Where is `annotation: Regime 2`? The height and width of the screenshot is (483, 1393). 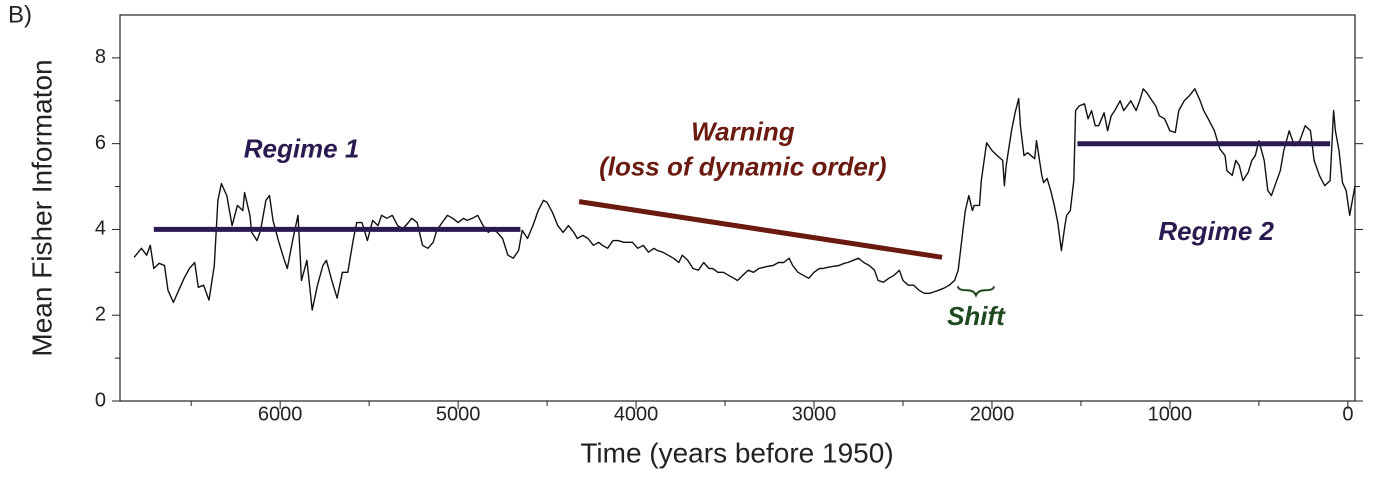
annotation: Regime 2 is located at coordinates (1216, 231).